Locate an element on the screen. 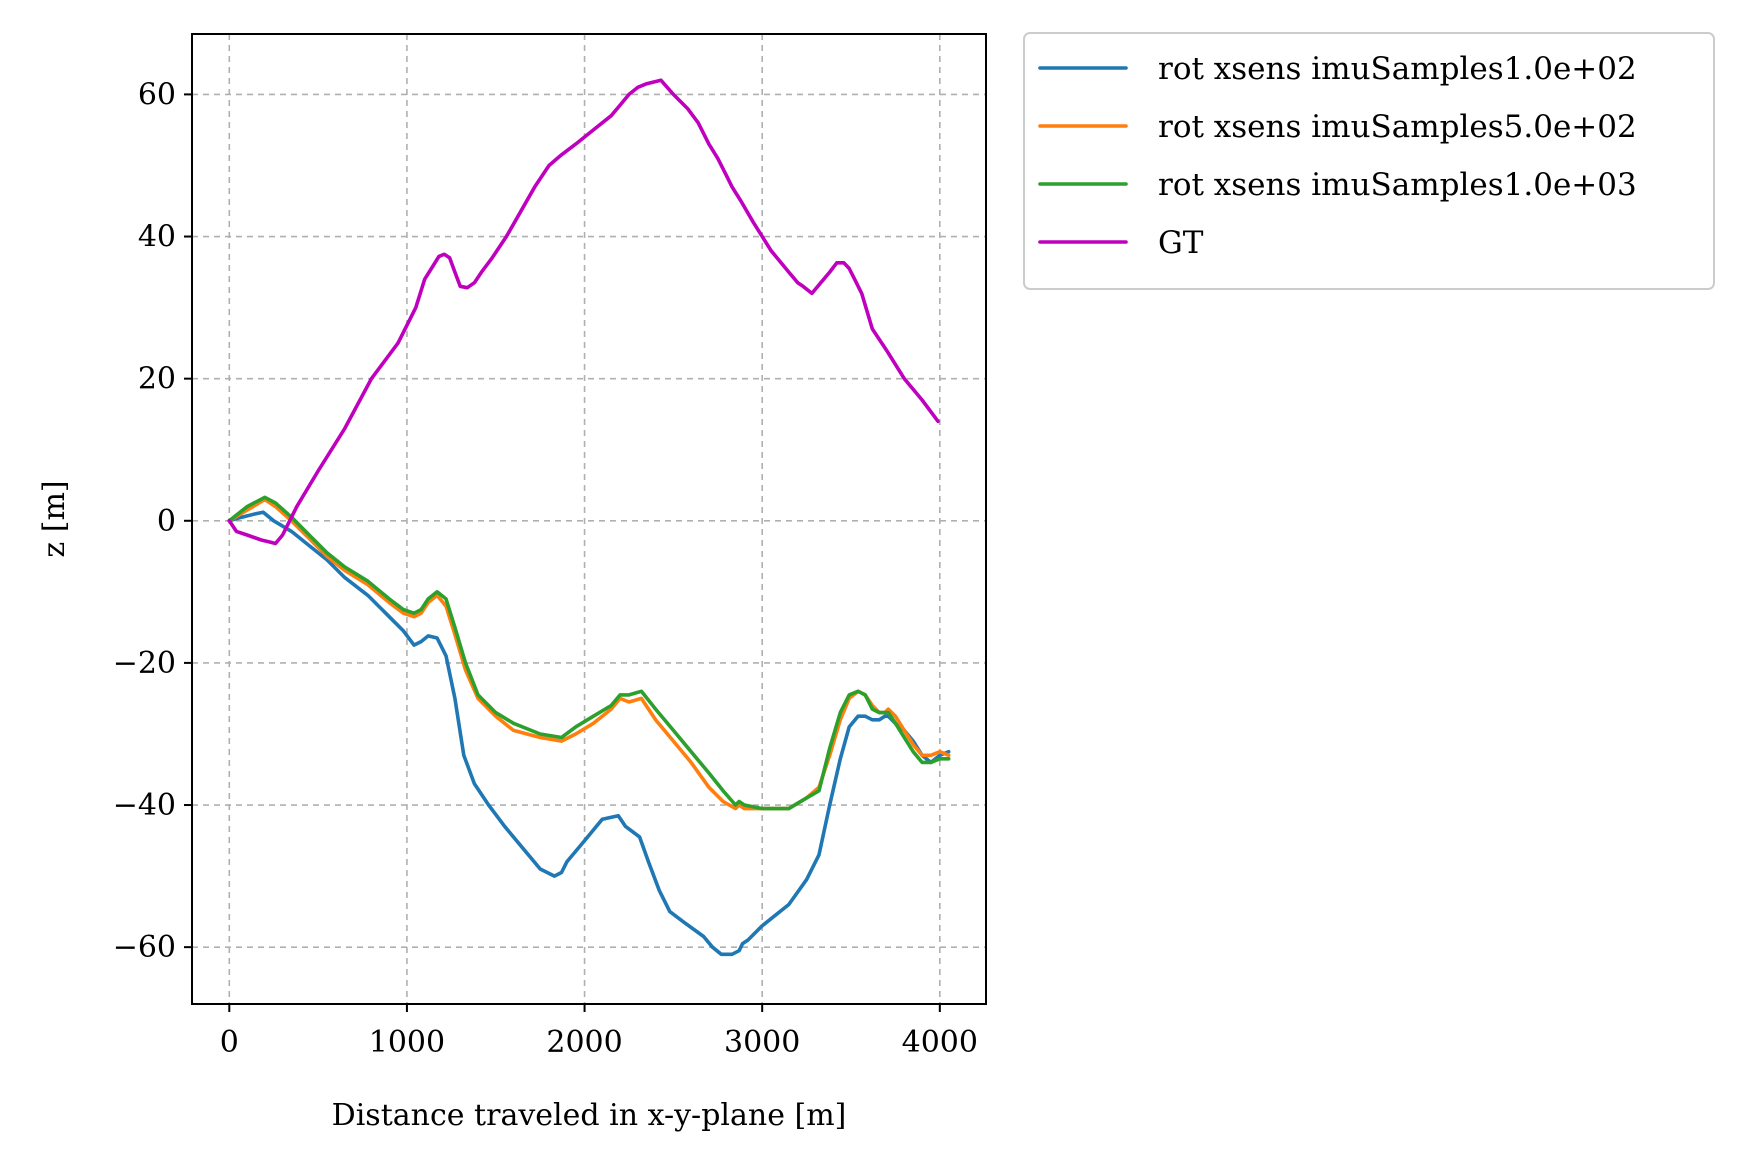 The width and height of the screenshot is (1739, 1165). y-tick-label: 0 is located at coordinates (166, 521).